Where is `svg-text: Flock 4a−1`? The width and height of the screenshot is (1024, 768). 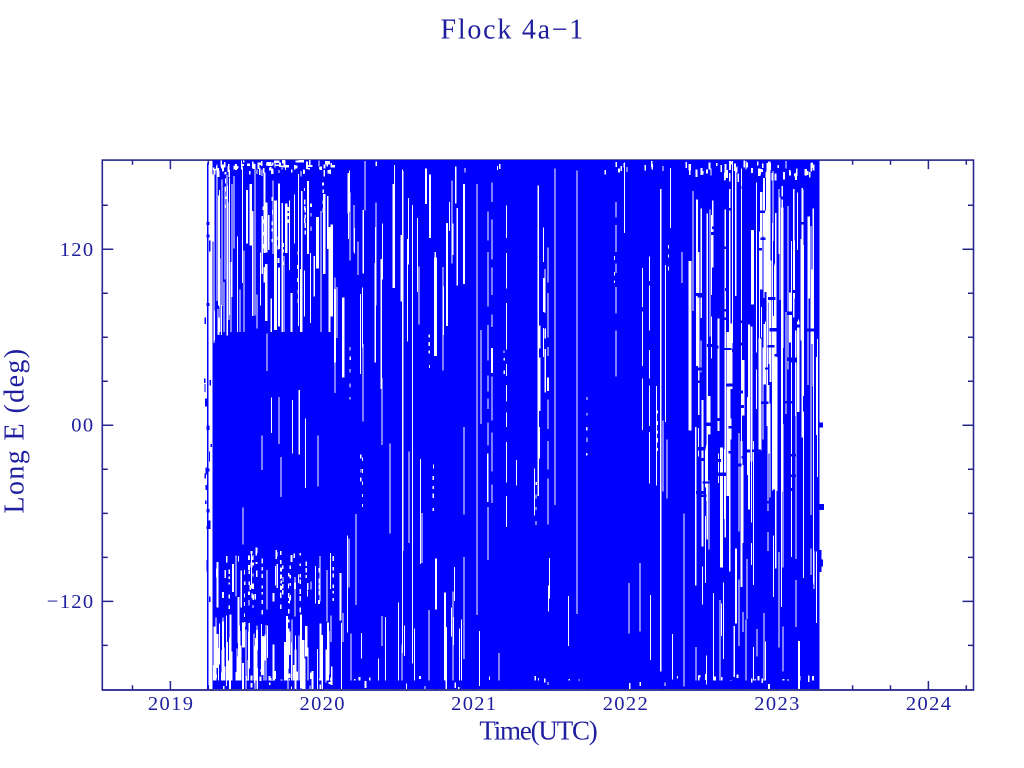
svg-text: Flock 4a−1 is located at coordinates (513, 29).